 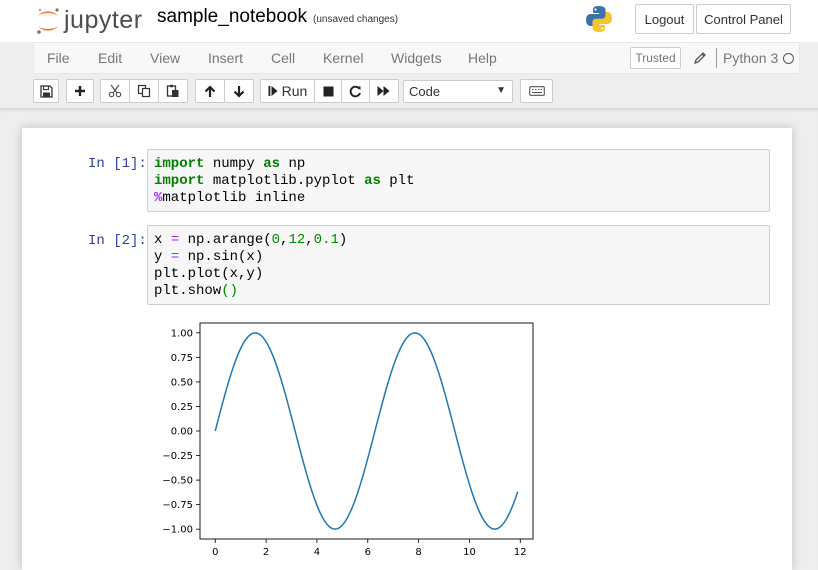 I want to click on copy-button, so click(x=144, y=91).